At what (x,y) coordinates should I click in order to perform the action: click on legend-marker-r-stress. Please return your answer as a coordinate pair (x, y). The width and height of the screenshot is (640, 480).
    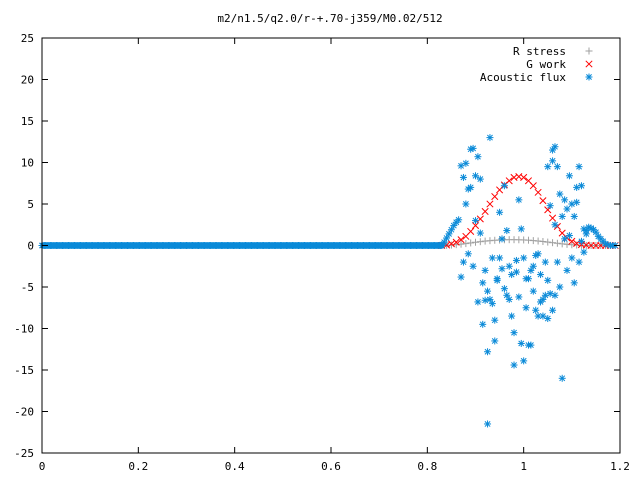
    Looking at the image, I should click on (589, 51).